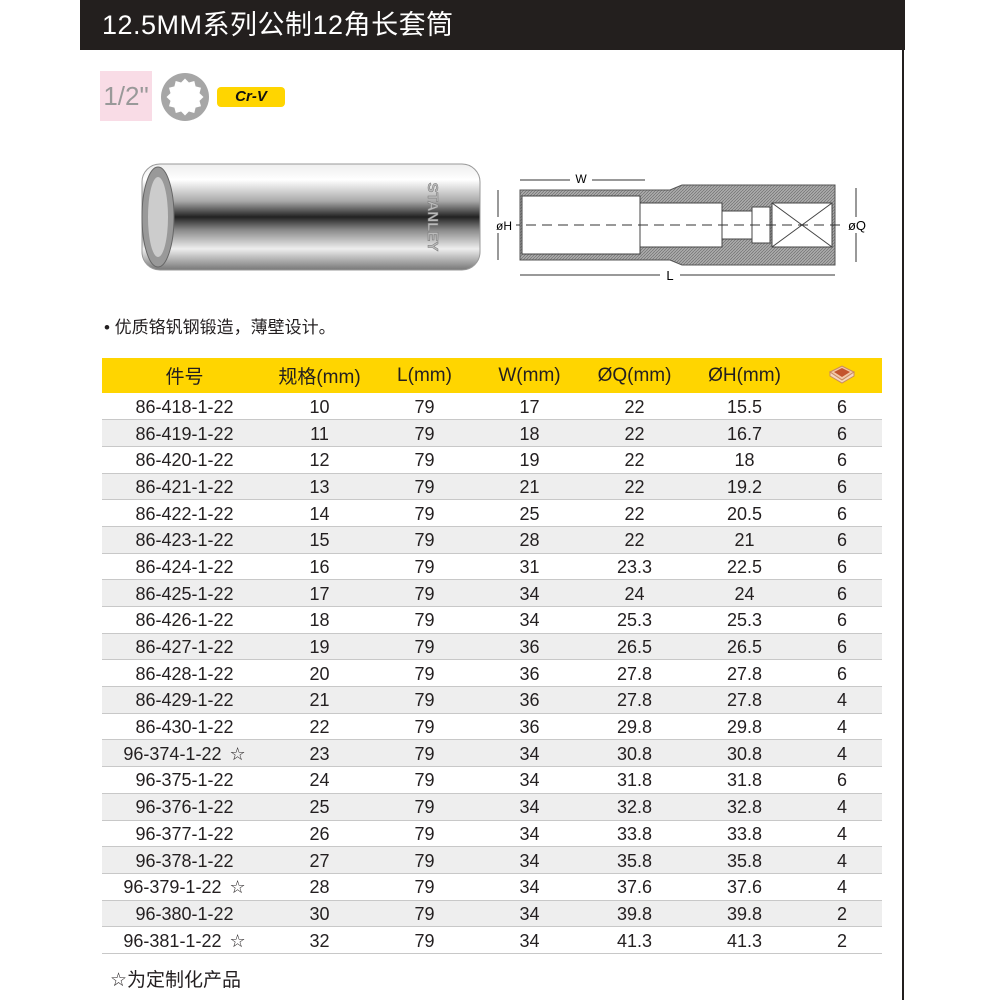  What do you see at coordinates (744, 727) in the screenshot?
I see `cell-h: 29.8` at bounding box center [744, 727].